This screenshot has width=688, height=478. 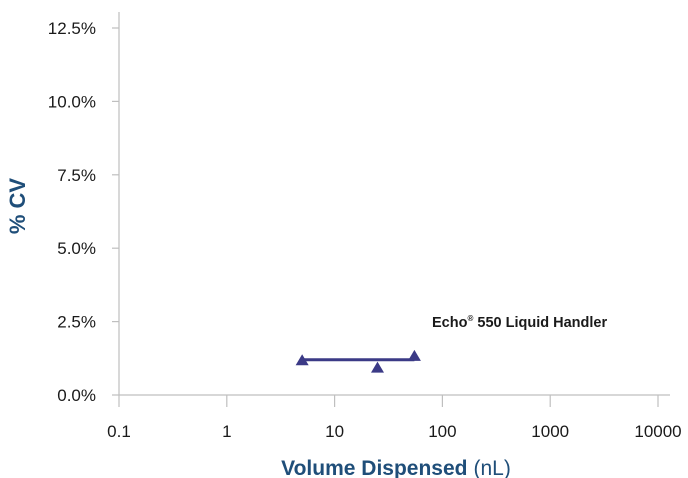 What do you see at coordinates (374, 467) in the screenshot?
I see `x-axis-label-main: Volume Dispensed` at bounding box center [374, 467].